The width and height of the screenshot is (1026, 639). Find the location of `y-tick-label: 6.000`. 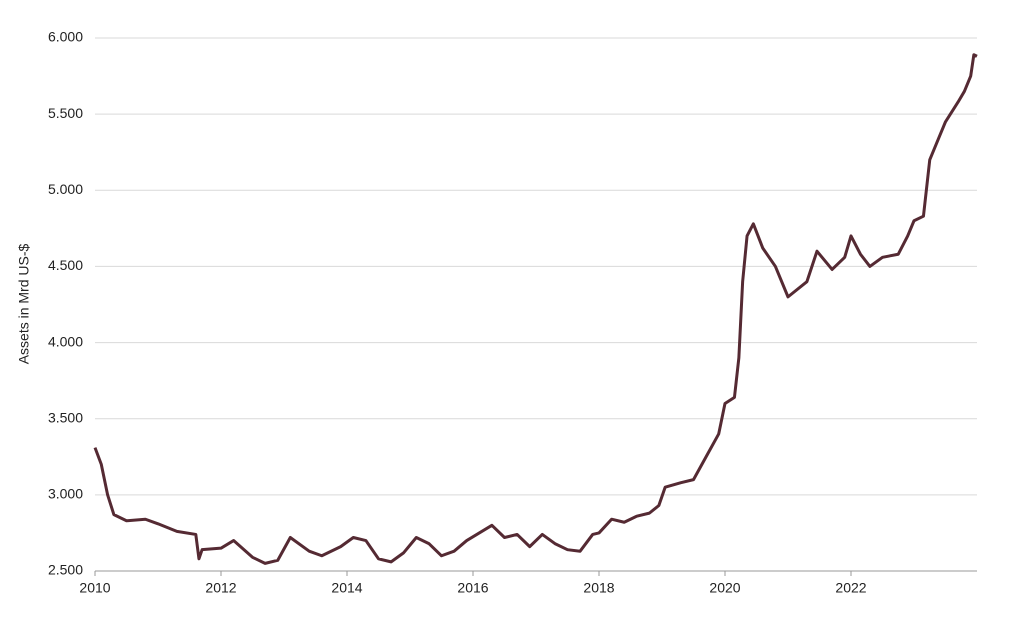

y-tick-label: 6.000 is located at coordinates (65, 37).